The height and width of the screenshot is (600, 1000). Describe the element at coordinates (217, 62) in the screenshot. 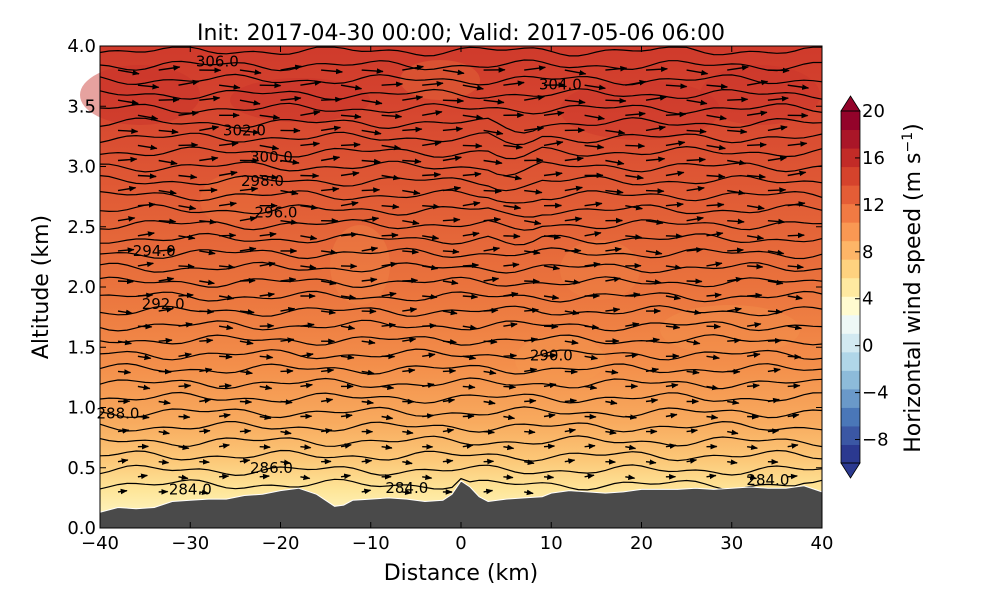

I see `contour-label: 306.0` at that location.